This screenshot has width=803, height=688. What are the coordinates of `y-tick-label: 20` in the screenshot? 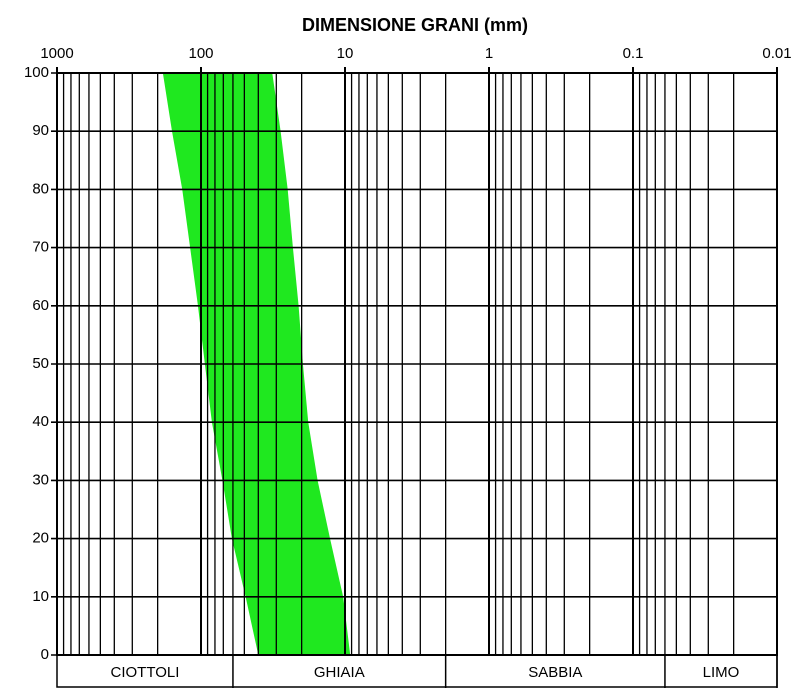 It's located at (40, 538).